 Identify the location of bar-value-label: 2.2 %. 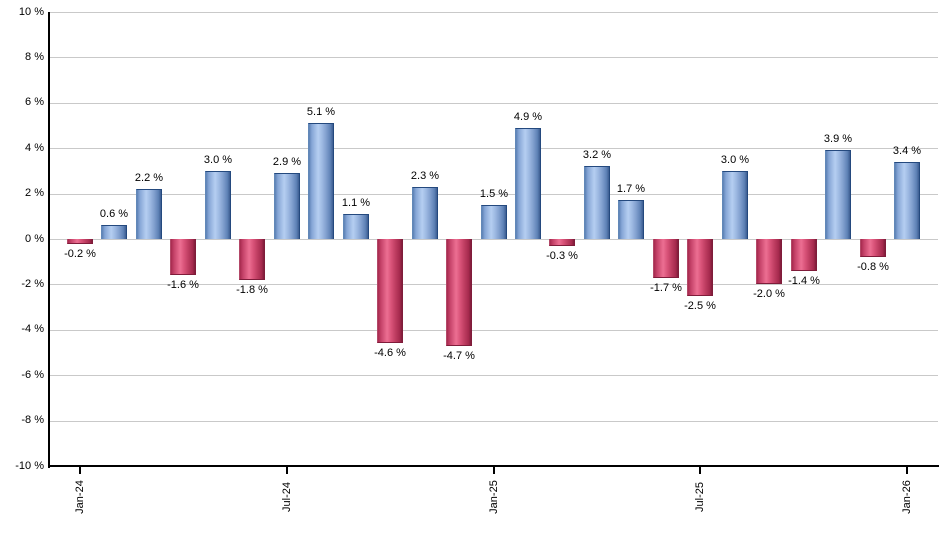
(149, 178).